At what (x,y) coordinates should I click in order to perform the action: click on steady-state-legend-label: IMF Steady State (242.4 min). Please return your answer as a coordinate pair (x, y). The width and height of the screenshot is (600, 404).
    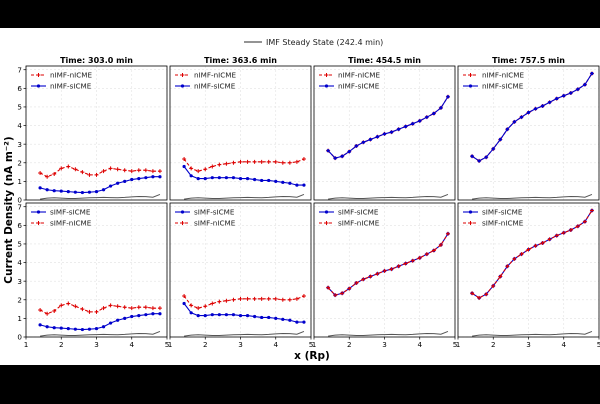
    Looking at the image, I should click on (324, 42).